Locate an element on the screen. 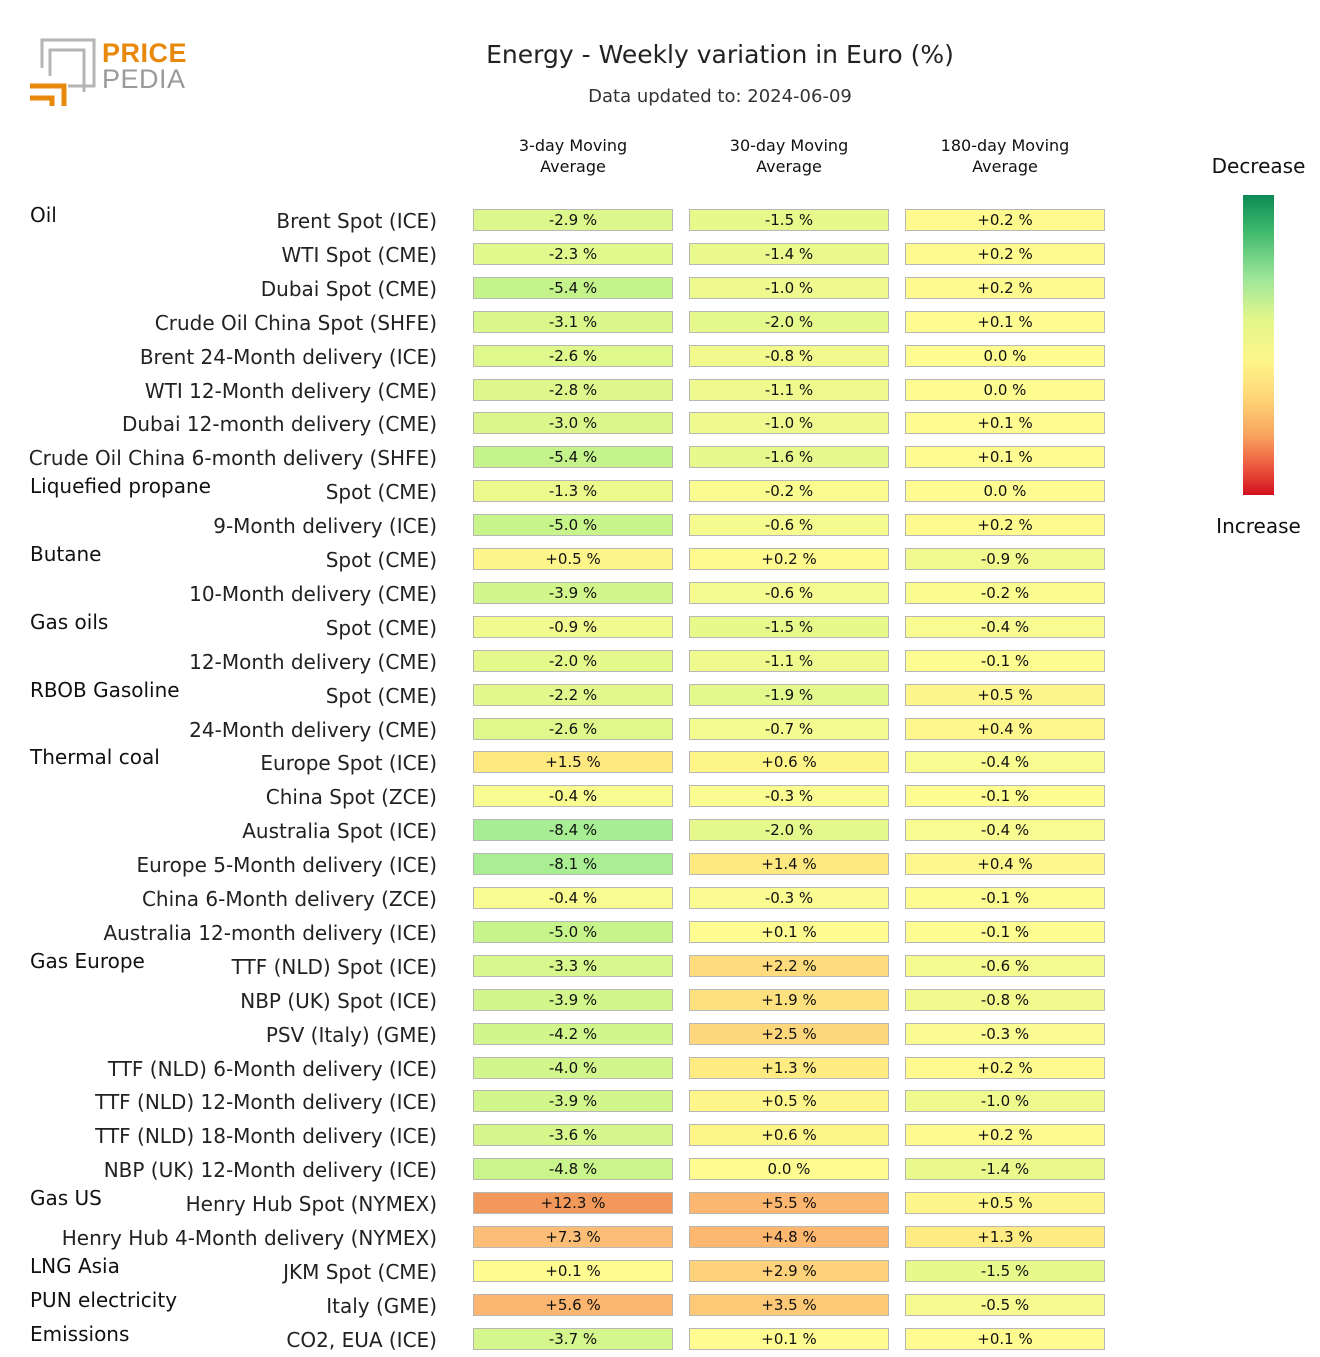 The image size is (1320, 1357). group-label: Gas US is located at coordinates (66, 1198).